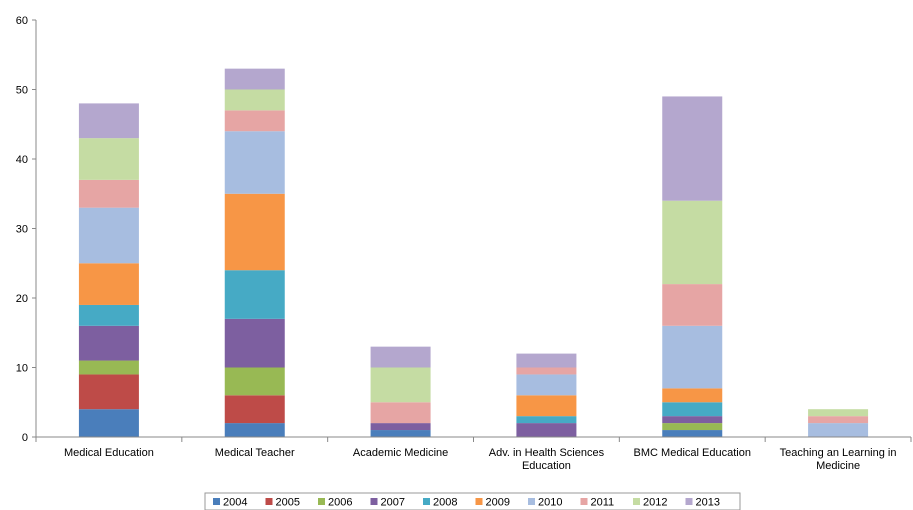 This screenshot has height=510, width=913. I want to click on x-category-label: Teaching an Learning in, so click(838, 453).